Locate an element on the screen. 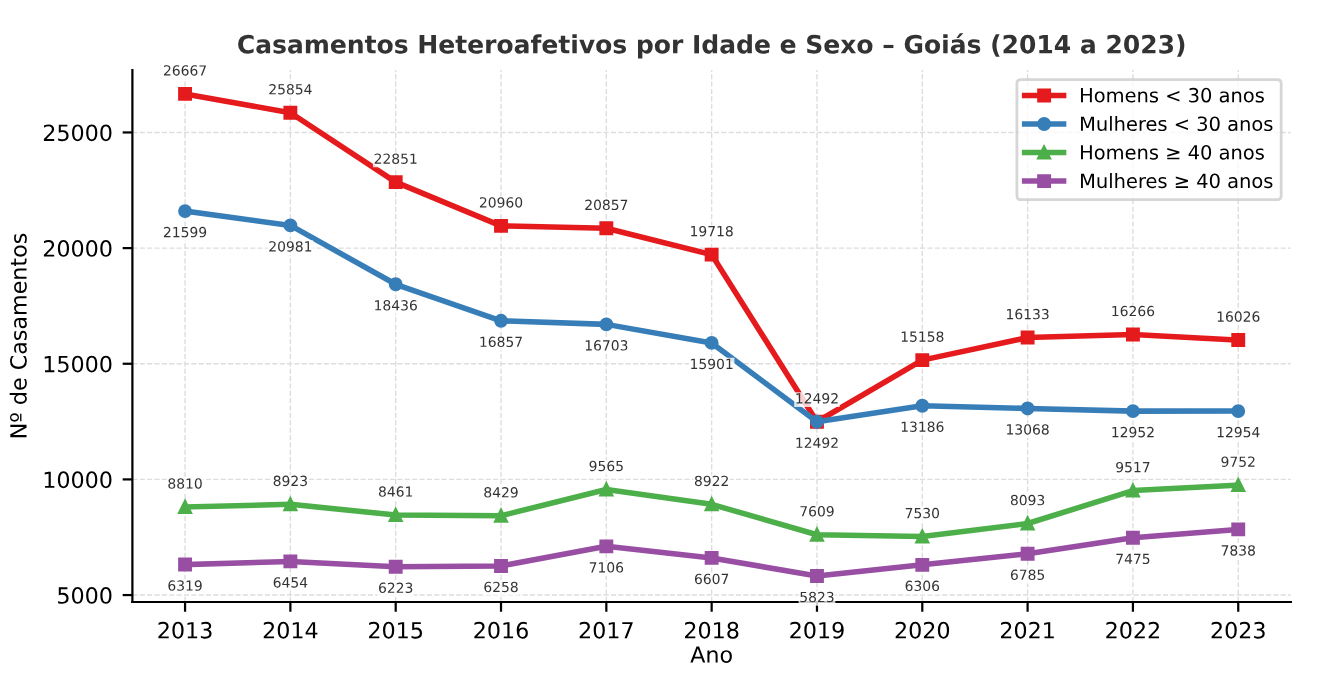  x-axis-title: Ano is located at coordinates (711, 654).